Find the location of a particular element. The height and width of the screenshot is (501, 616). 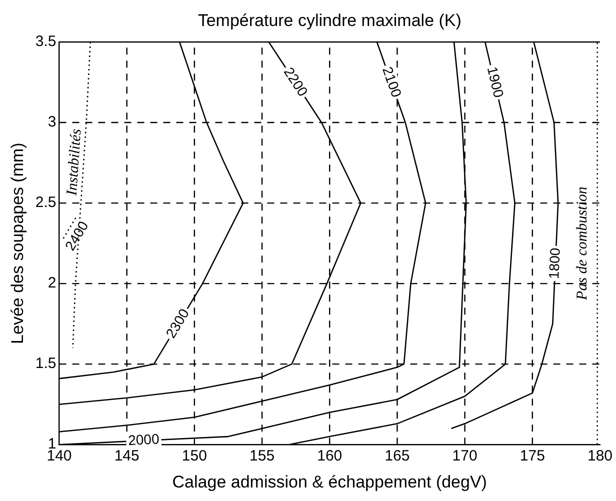

y-tick-label: 2 is located at coordinates (52, 283).